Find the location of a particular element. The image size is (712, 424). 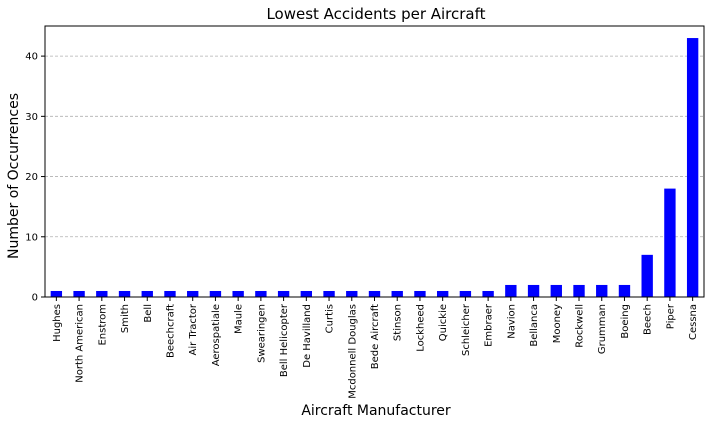

bar-hughes is located at coordinates (56, 293).